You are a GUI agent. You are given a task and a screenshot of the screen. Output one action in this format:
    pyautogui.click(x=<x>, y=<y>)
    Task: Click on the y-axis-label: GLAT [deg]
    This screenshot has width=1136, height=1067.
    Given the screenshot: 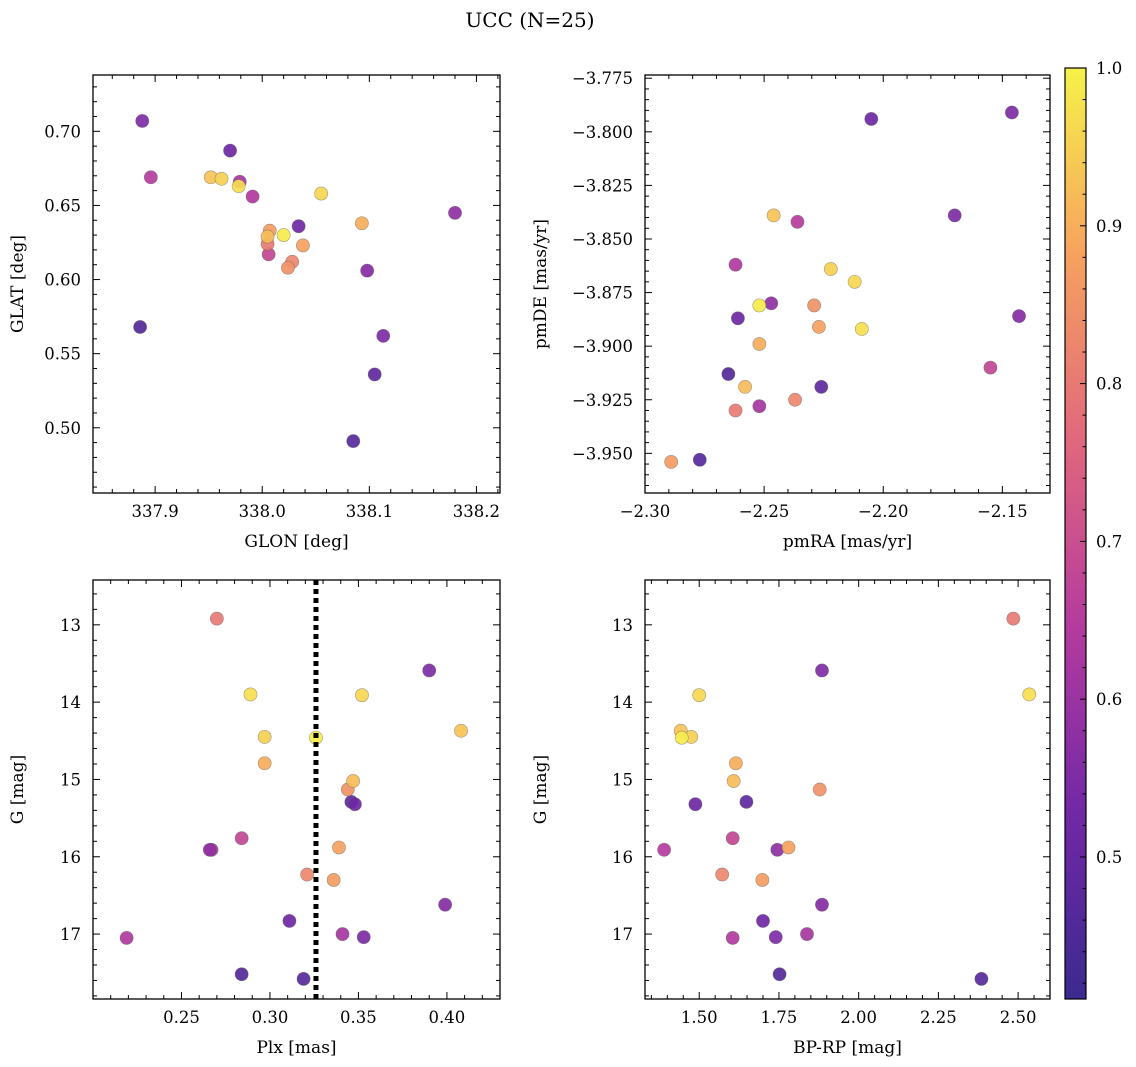 What is the action you would take?
    pyautogui.click(x=18, y=284)
    